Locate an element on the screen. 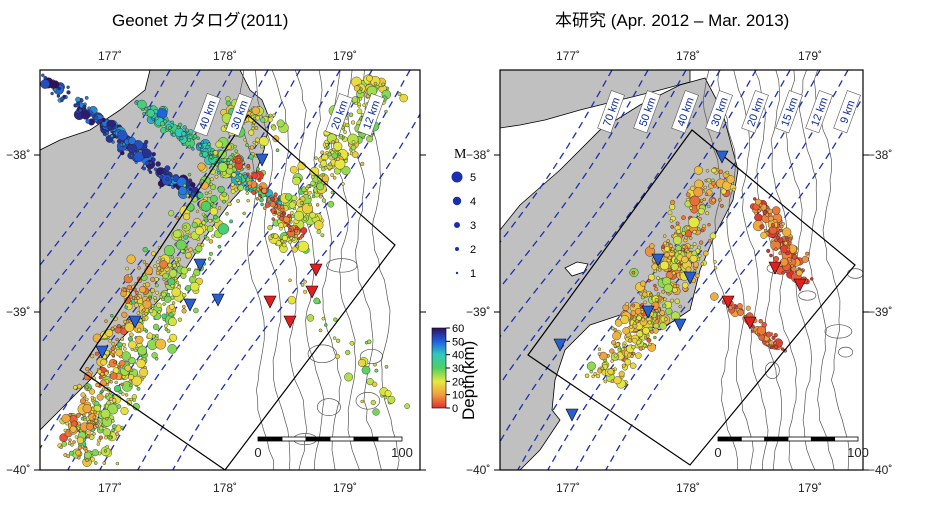  magnitude-legend-label: 3 is located at coordinates (473, 226).